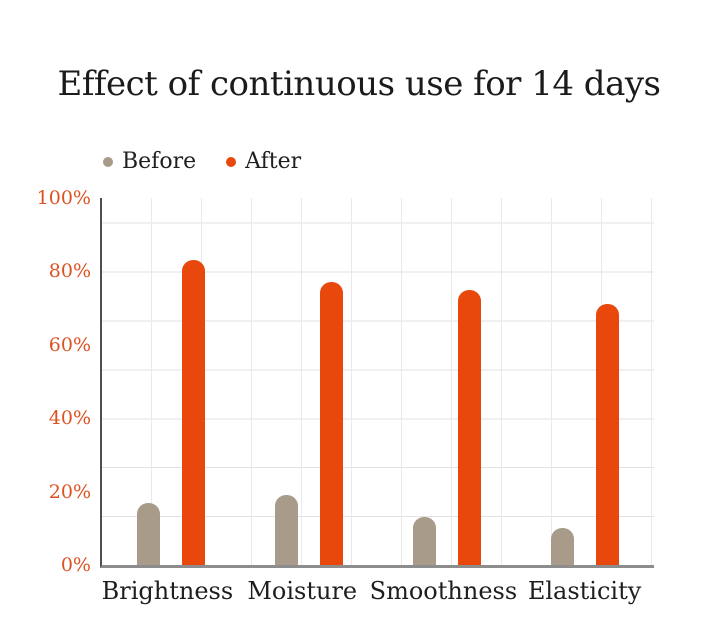 The width and height of the screenshot is (718, 636). What do you see at coordinates (309, 381) in the screenshot?
I see `bar-group-moisture` at bounding box center [309, 381].